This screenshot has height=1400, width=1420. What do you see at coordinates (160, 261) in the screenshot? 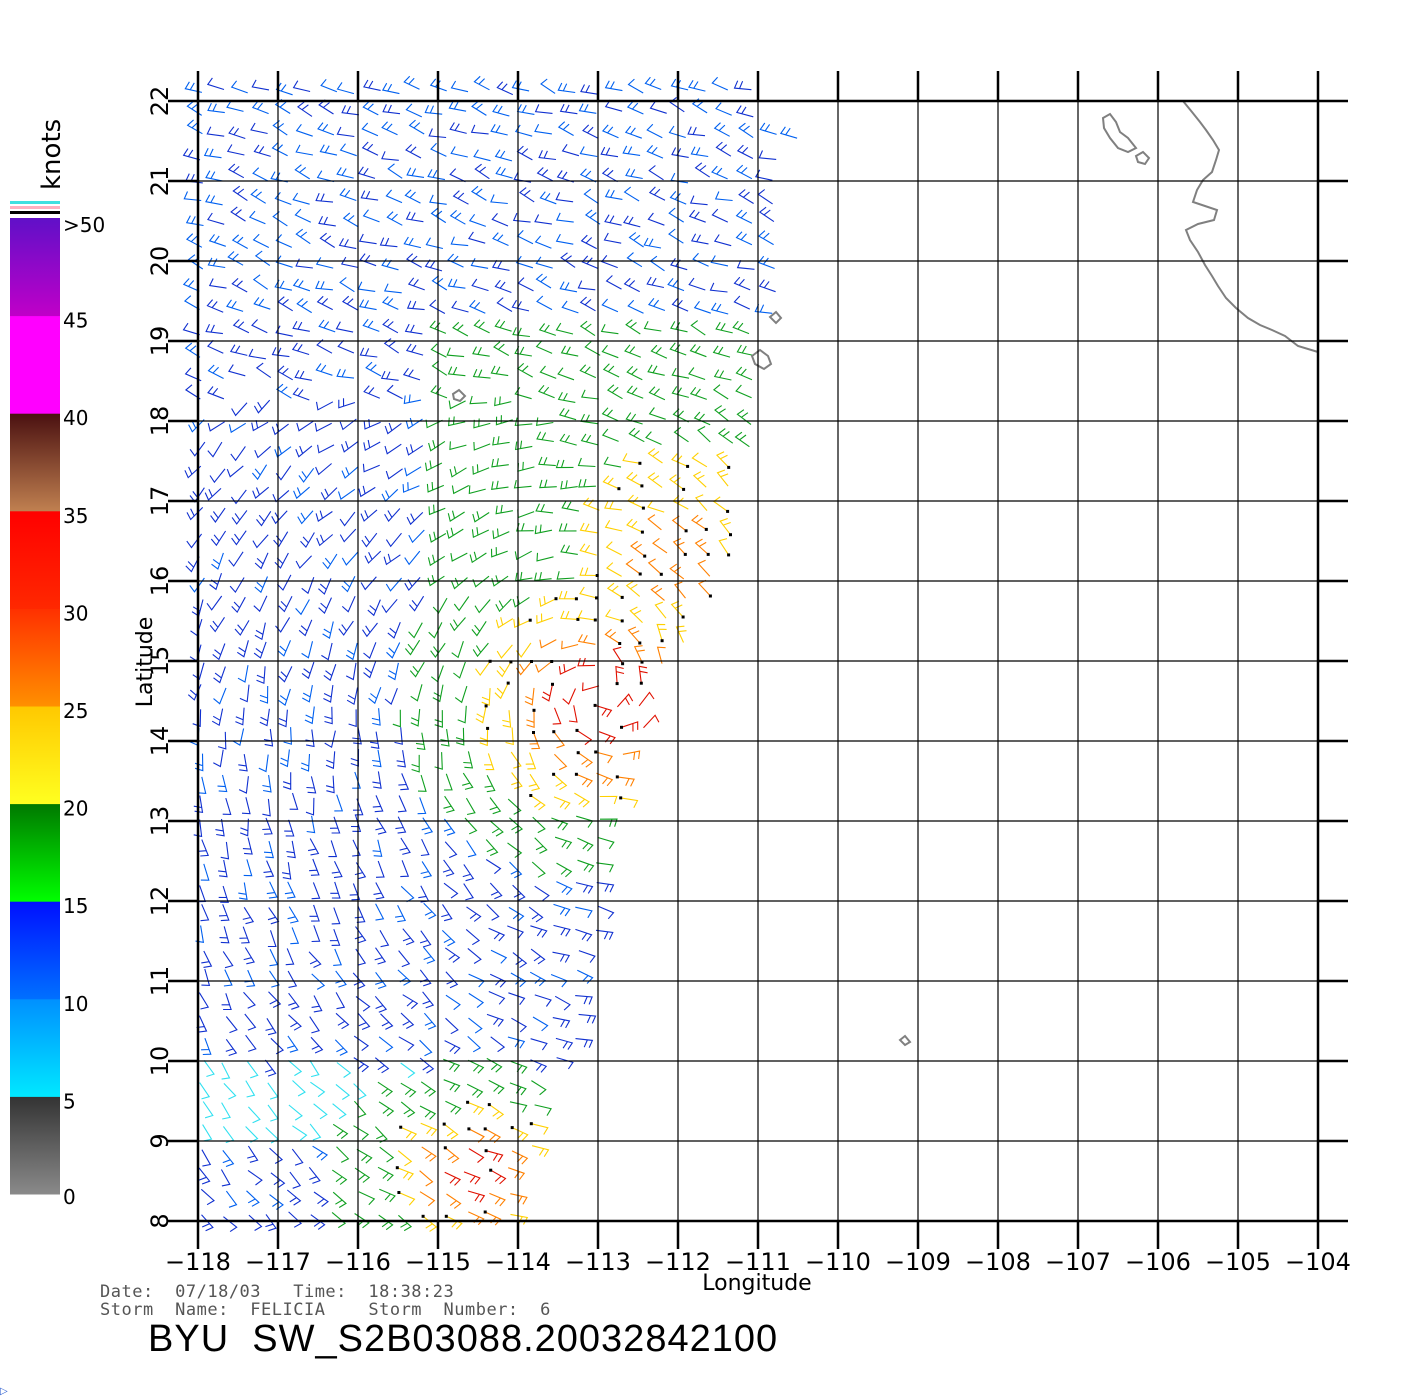
I see `lat-tick-label: 20` at bounding box center [160, 261].